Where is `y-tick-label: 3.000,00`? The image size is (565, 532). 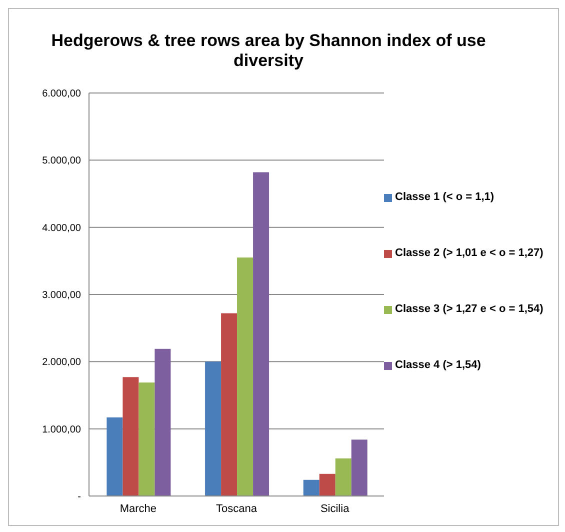
y-tick-label: 3.000,00 is located at coordinates (62, 296).